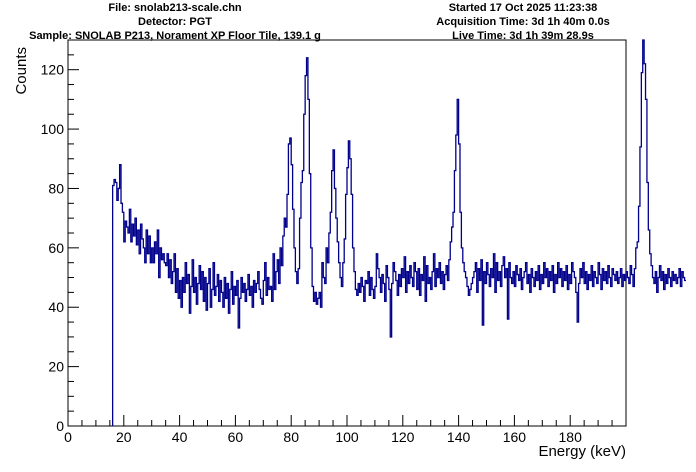  Describe the element at coordinates (60, 426) in the screenshot. I see `y-tick-label: 0` at that location.